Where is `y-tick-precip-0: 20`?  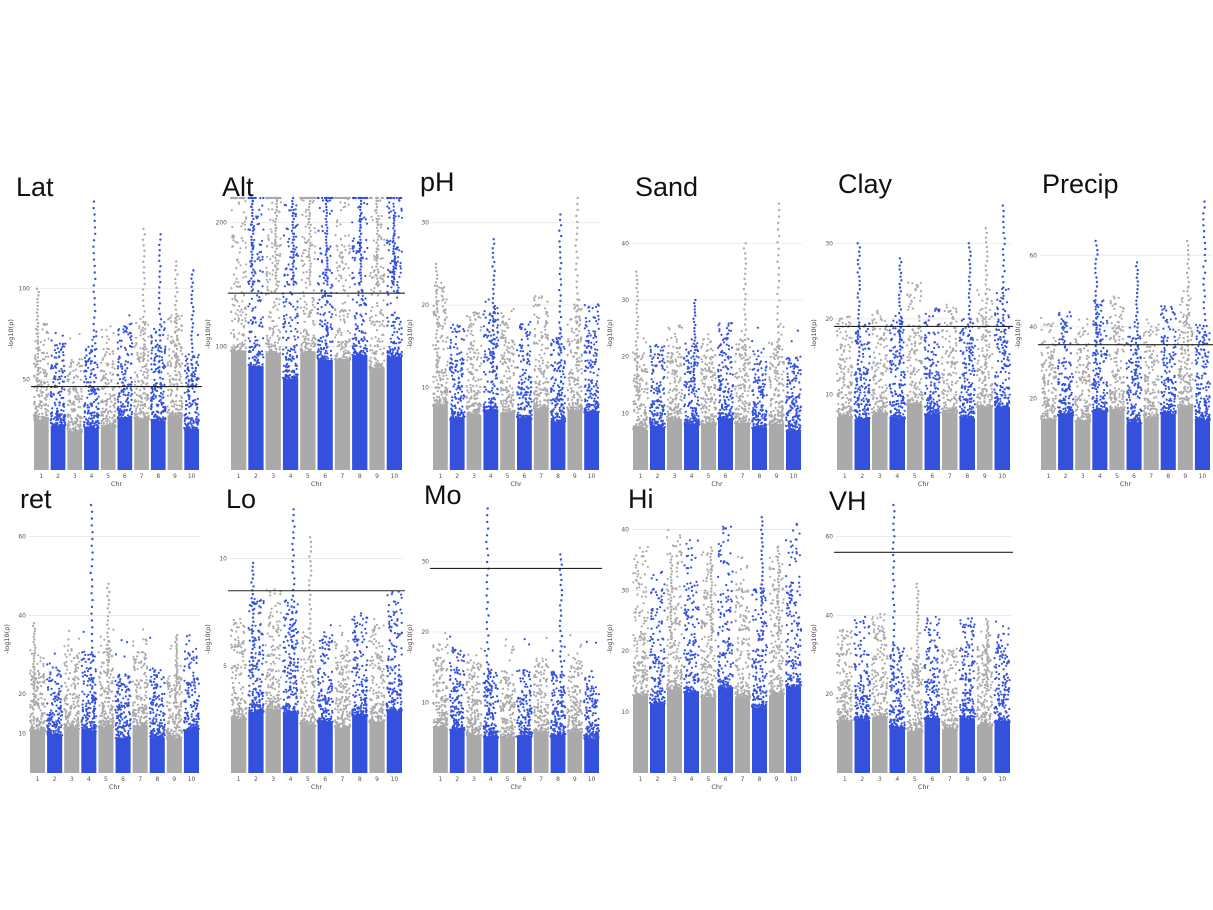 y-tick-precip-0: 20 is located at coordinates (1033, 398).